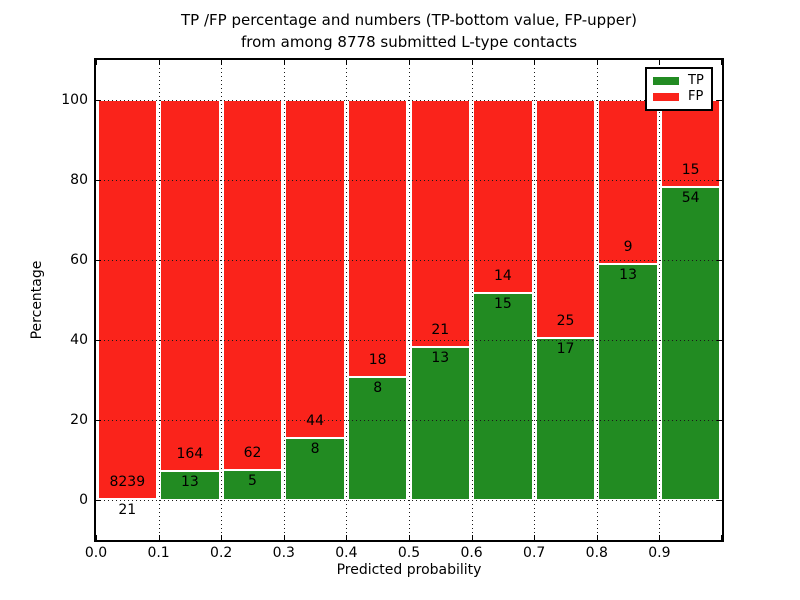 The width and height of the screenshot is (800, 600). Describe the element at coordinates (628, 246) in the screenshot. I see `fp-count-label: 9` at that location.